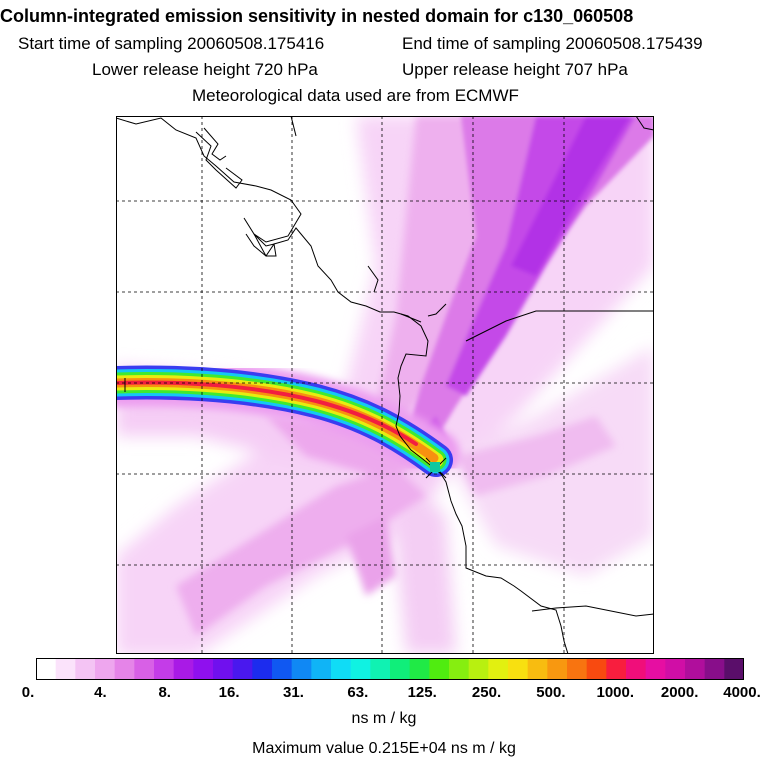 The width and height of the screenshot is (768, 768). I want to click on max-value-label: Maximum value 0.215E+04 ns m / kg, so click(384, 748).